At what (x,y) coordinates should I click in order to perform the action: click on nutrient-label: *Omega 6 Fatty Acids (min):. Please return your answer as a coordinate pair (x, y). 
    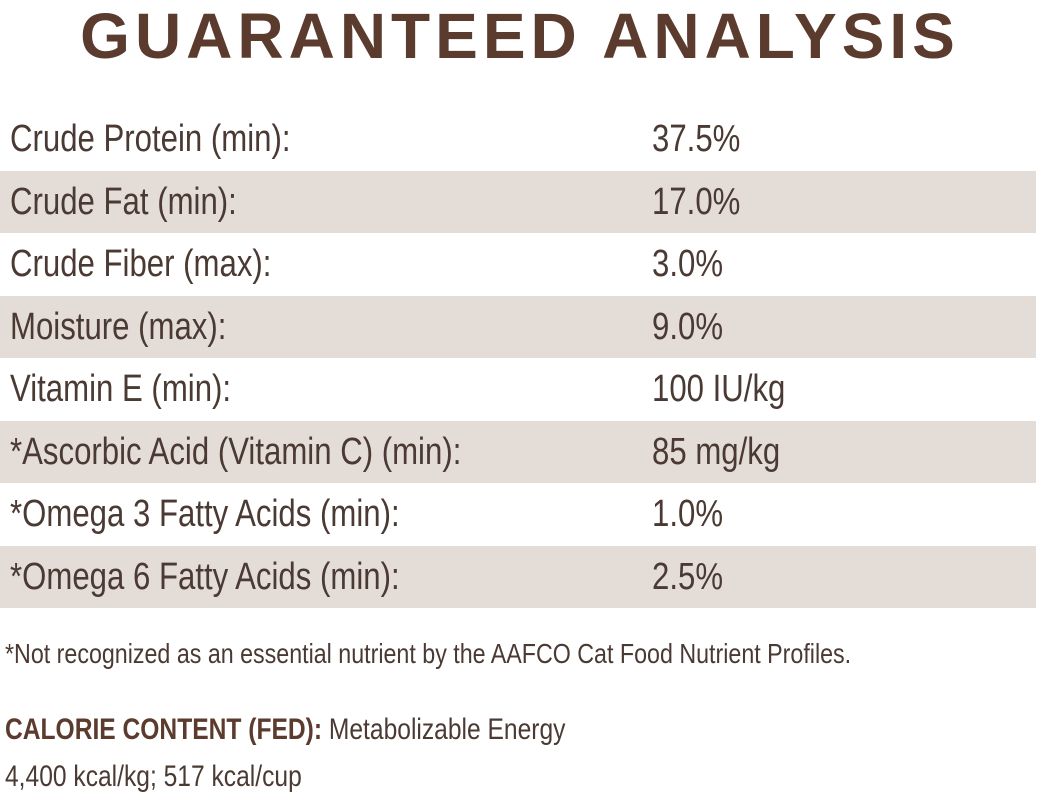
    Looking at the image, I should click on (205, 576).